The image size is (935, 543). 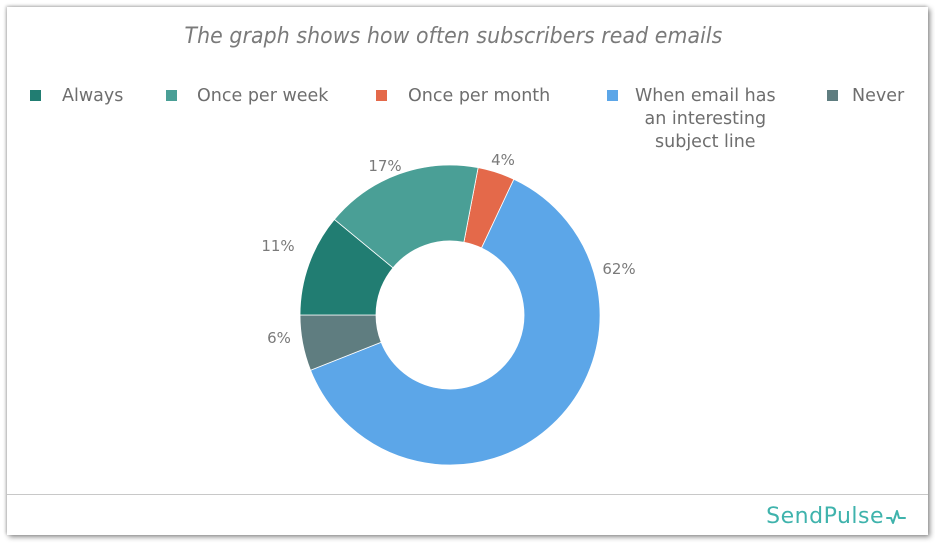 I want to click on legend-item-never: Never, so click(x=865, y=96).